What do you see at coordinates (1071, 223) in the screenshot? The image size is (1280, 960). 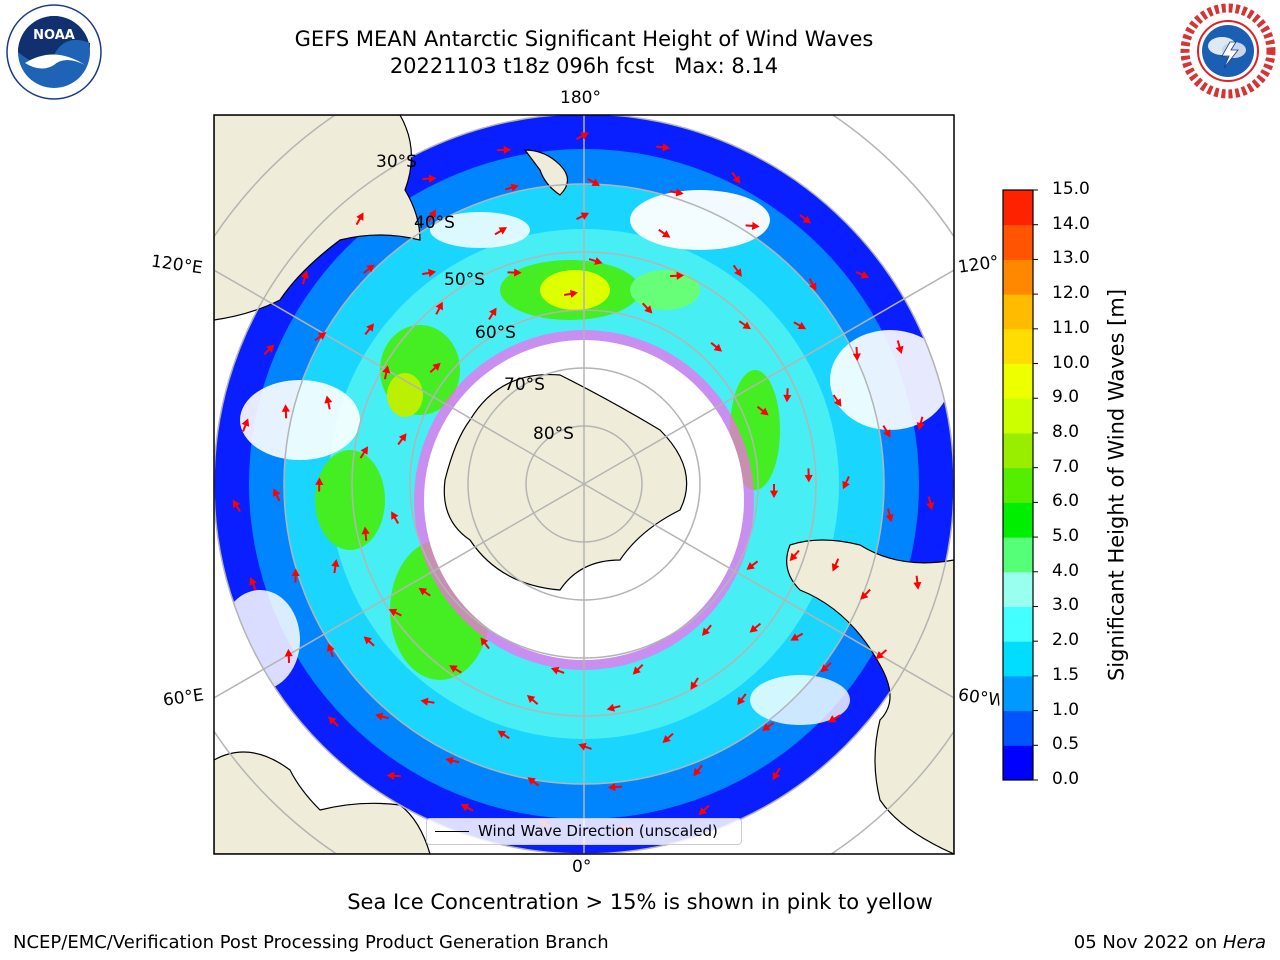 I see `colorbar-tick-label: 14.0` at bounding box center [1071, 223].